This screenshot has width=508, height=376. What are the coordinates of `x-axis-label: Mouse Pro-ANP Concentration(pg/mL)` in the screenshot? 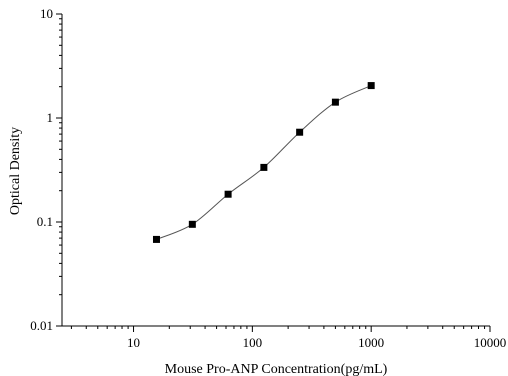 It's located at (276, 369).